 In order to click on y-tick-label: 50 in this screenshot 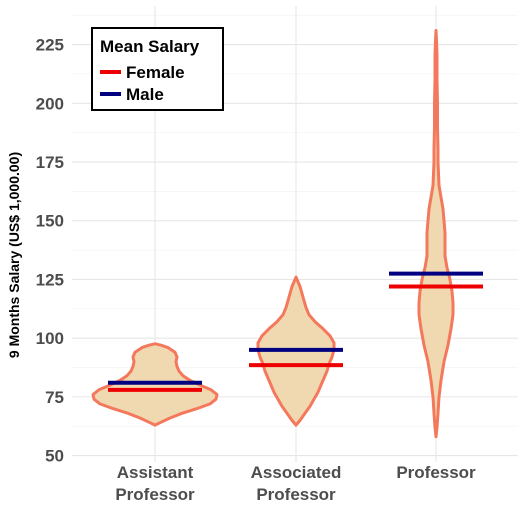, I will do `click(54, 456)`.